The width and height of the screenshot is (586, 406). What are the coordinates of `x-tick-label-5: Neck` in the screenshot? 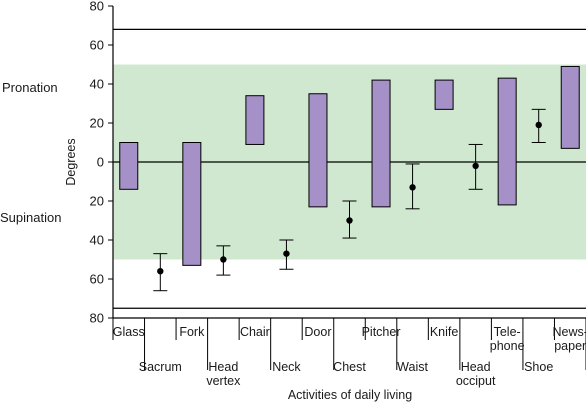 It's located at (286, 367).